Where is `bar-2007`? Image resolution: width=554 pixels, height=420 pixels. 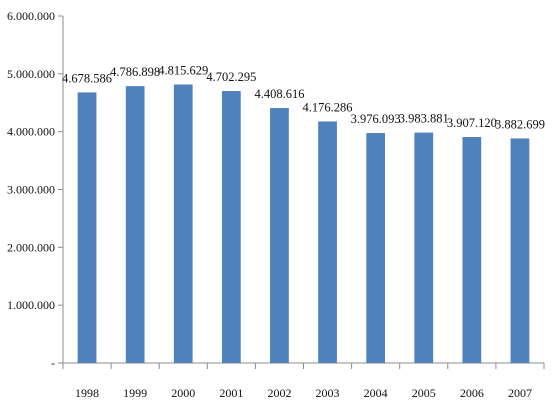
bar-2007 is located at coordinates (520, 250).